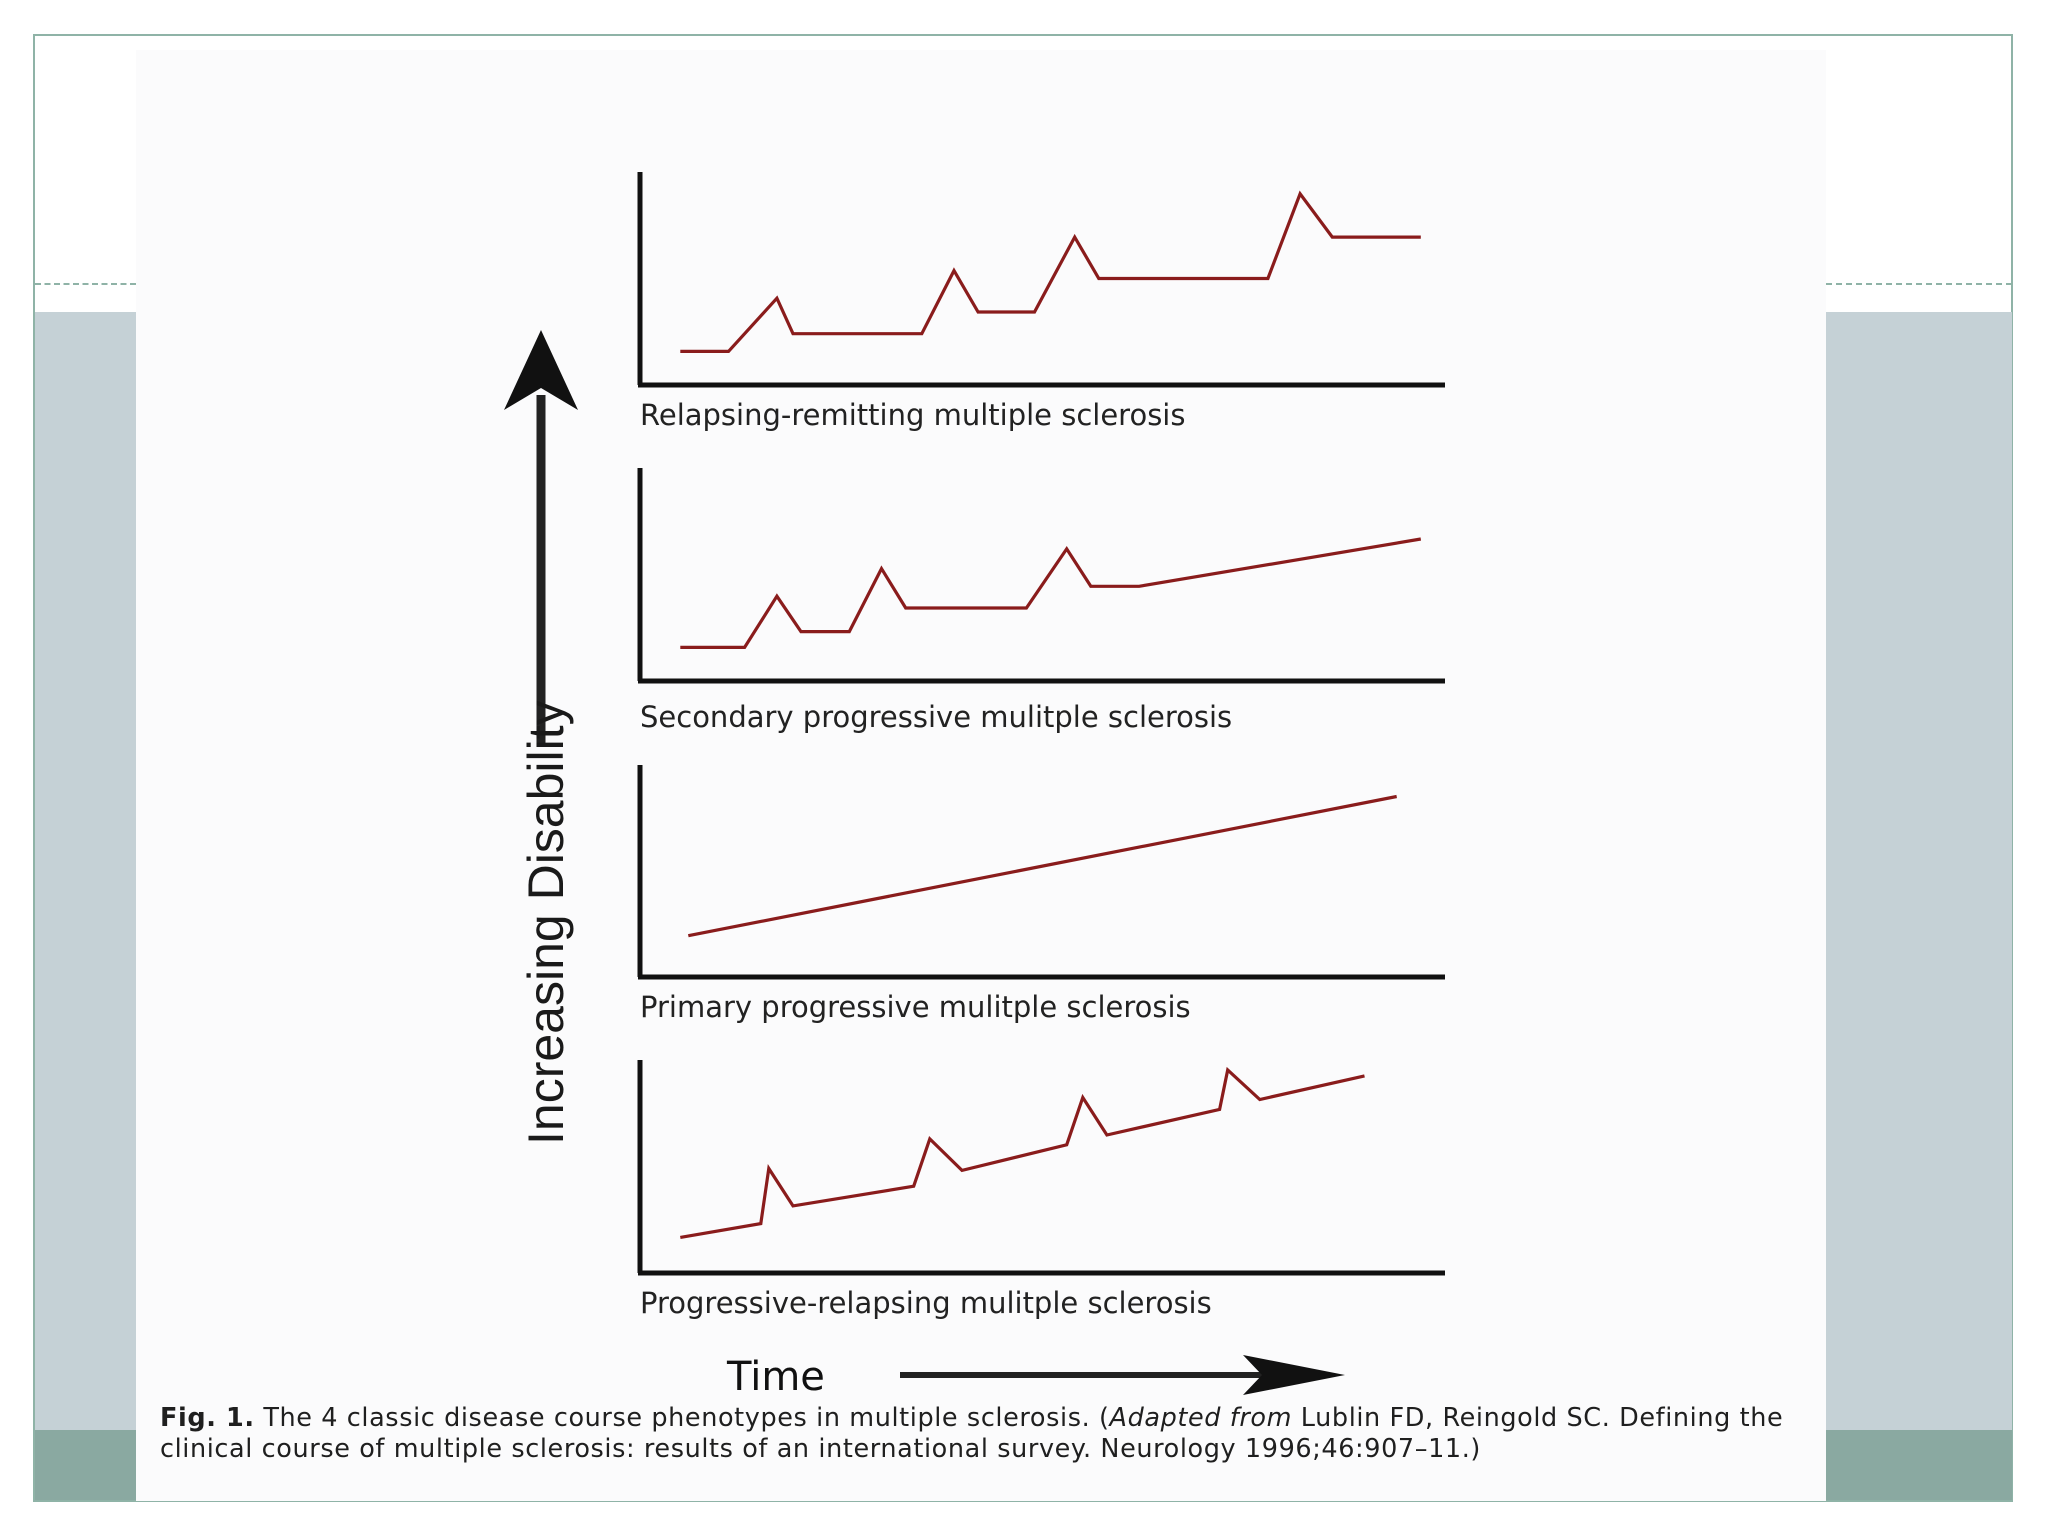  Describe the element at coordinates (1294, 1375) in the screenshot. I see `x-axis-arrow-head` at that location.